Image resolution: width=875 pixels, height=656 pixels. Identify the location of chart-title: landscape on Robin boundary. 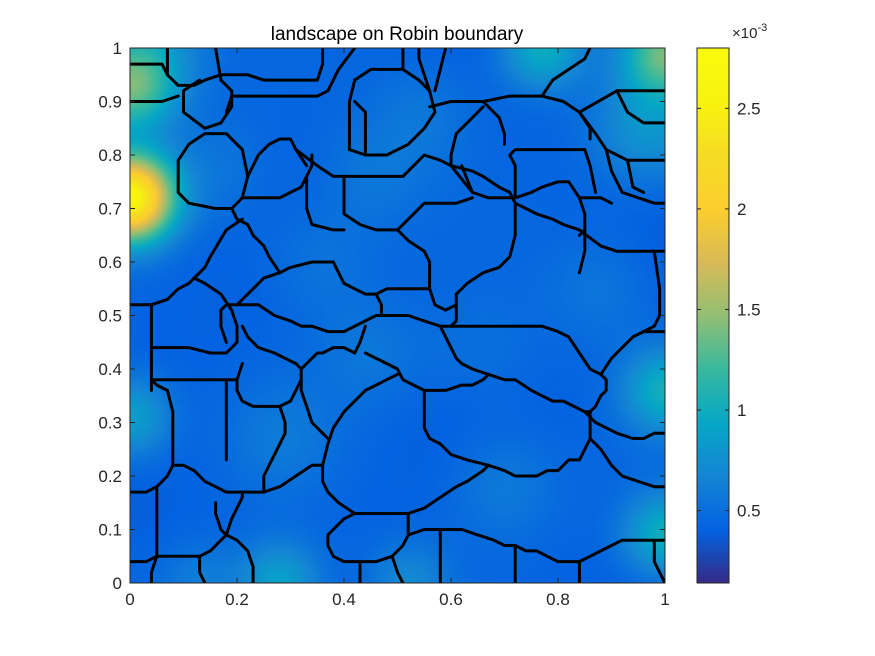
(397, 34).